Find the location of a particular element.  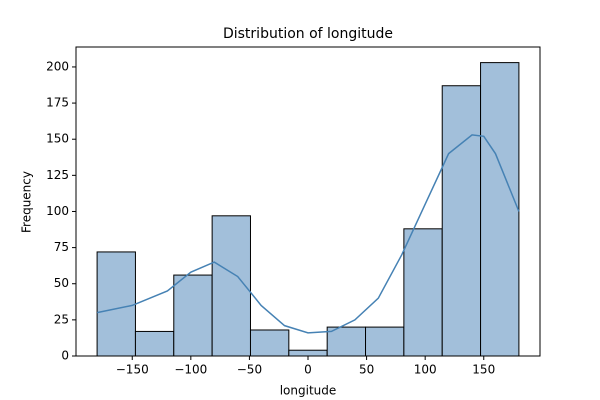

y-tick-label: 150 is located at coordinates (57, 139).